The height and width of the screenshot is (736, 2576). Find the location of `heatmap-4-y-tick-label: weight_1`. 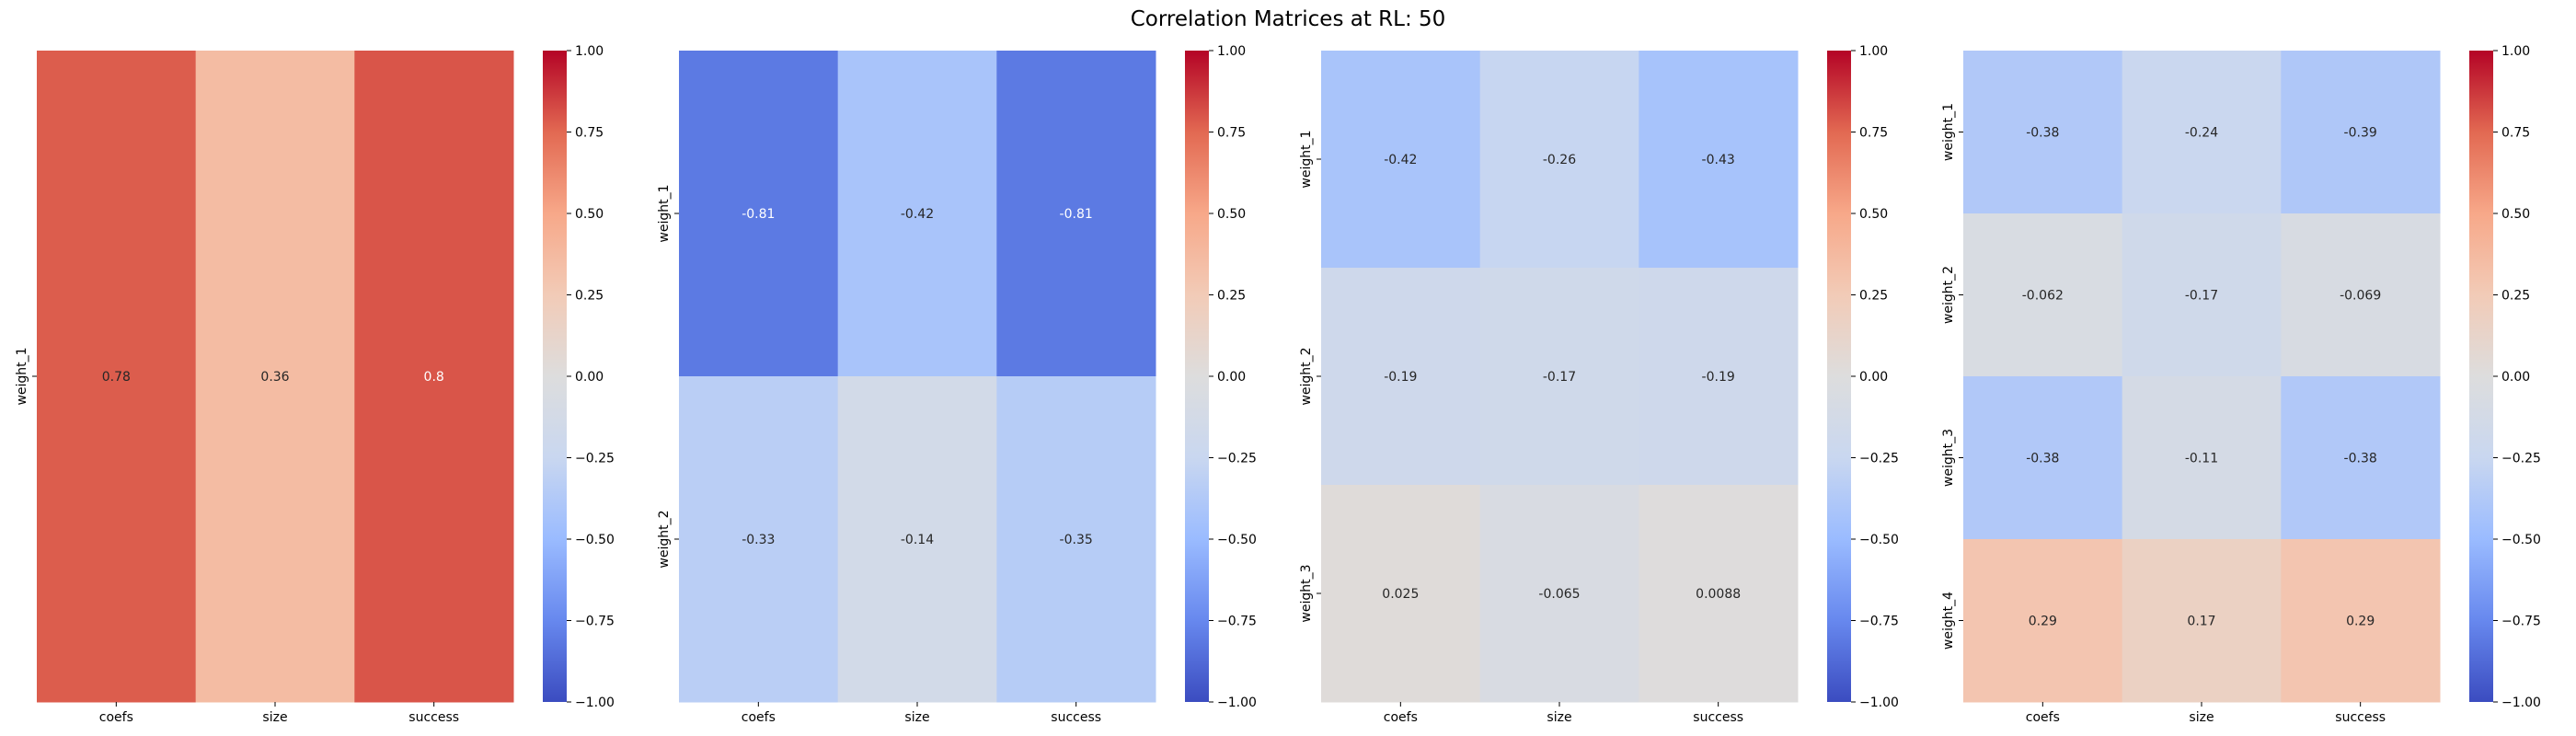

heatmap-4-y-tick-label: weight_1 is located at coordinates (1948, 132).